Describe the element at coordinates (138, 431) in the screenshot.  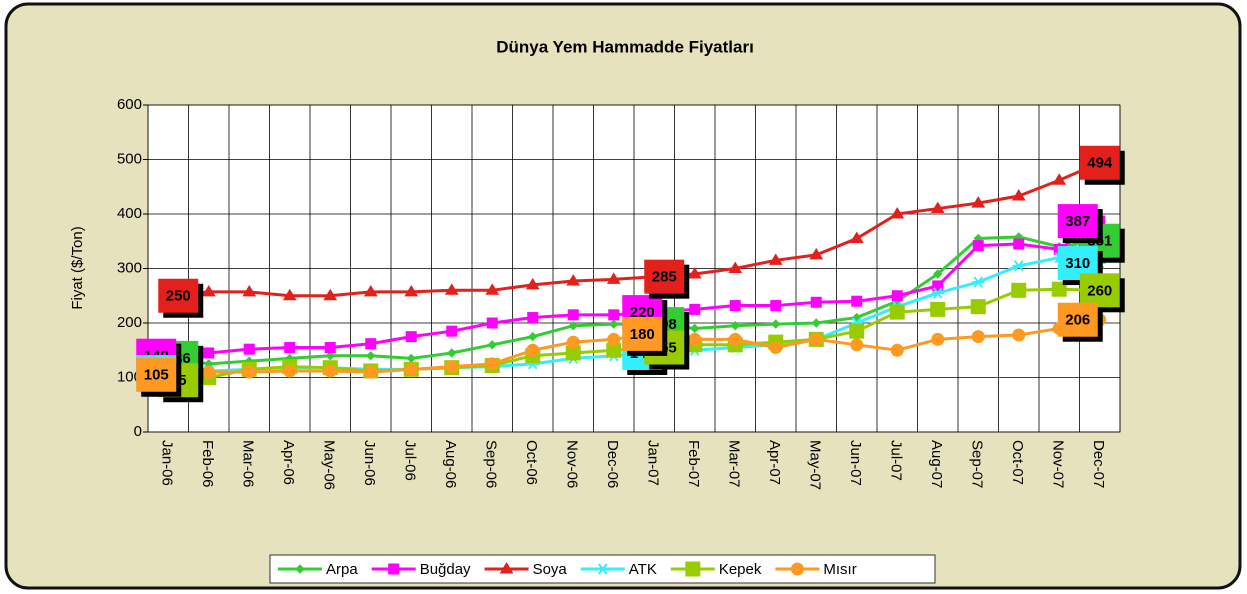
I see `y-tick-label: 0` at that location.